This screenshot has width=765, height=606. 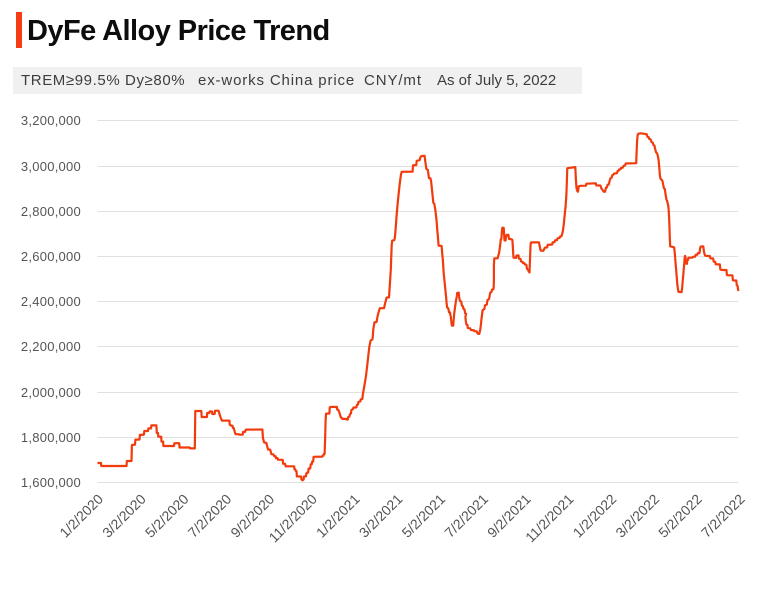 What do you see at coordinates (167, 516) in the screenshot?
I see `svg-text: 5/2/2020` at bounding box center [167, 516].